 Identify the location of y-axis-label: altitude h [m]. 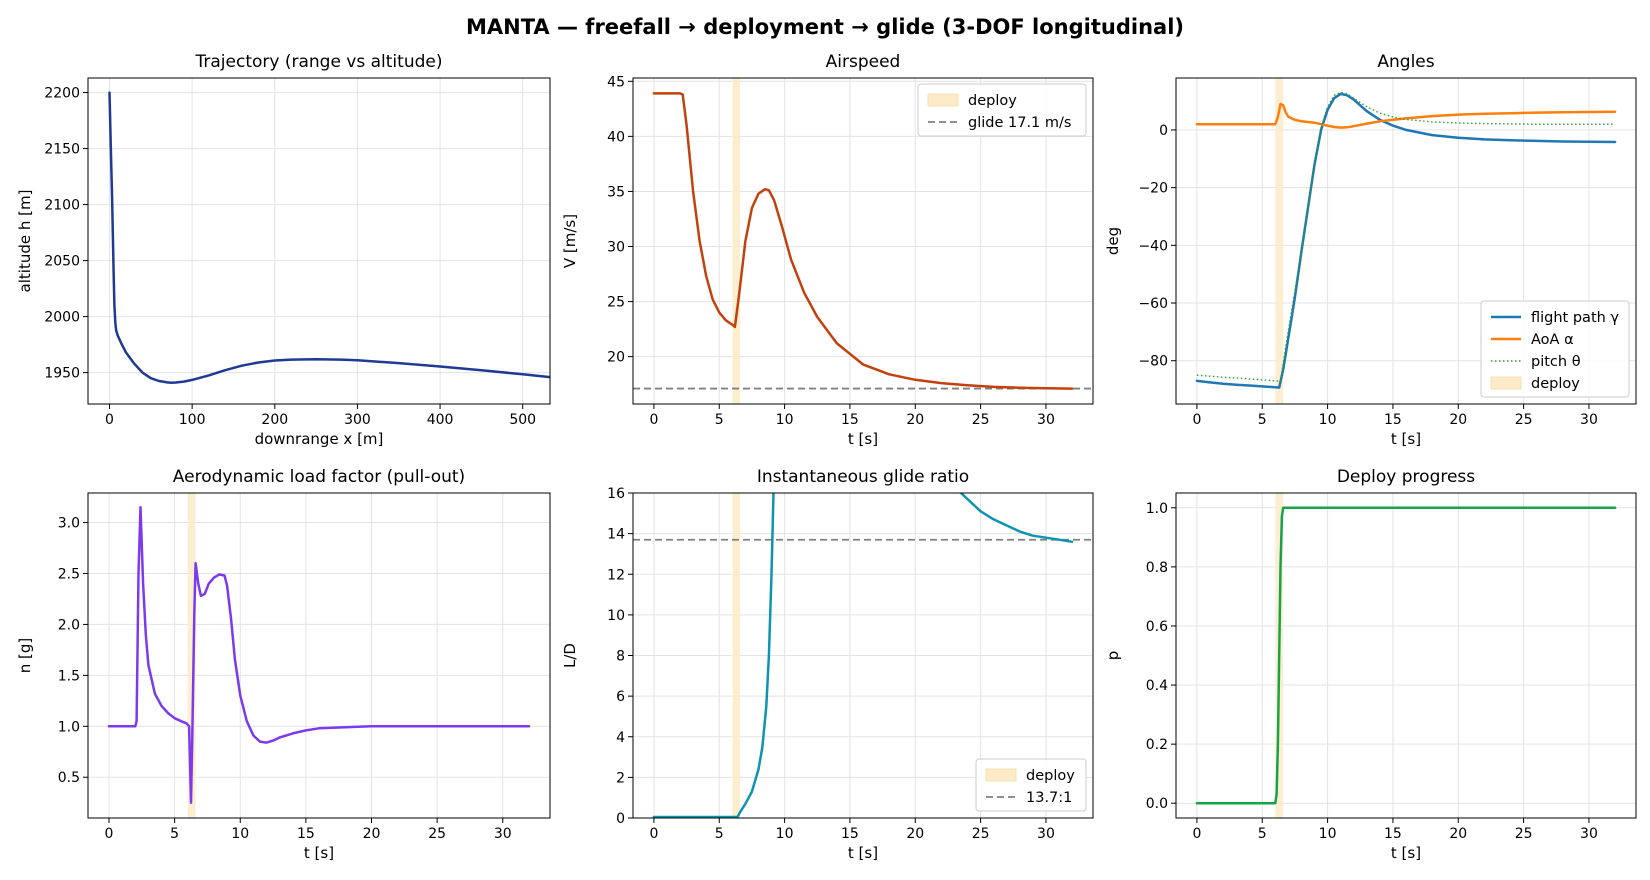
(25, 241).